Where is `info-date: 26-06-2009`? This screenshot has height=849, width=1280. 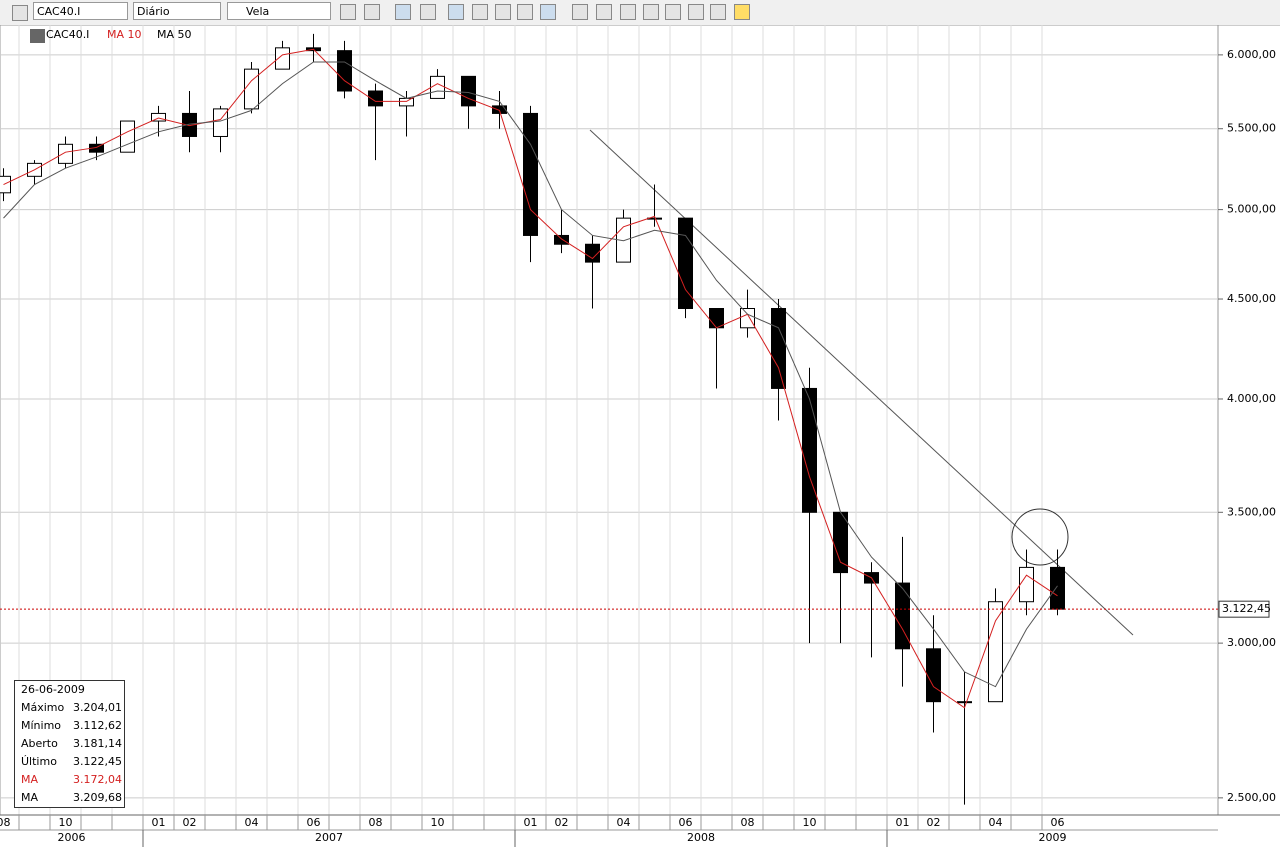
info-date: 26-06-2009 is located at coordinates (53, 689).